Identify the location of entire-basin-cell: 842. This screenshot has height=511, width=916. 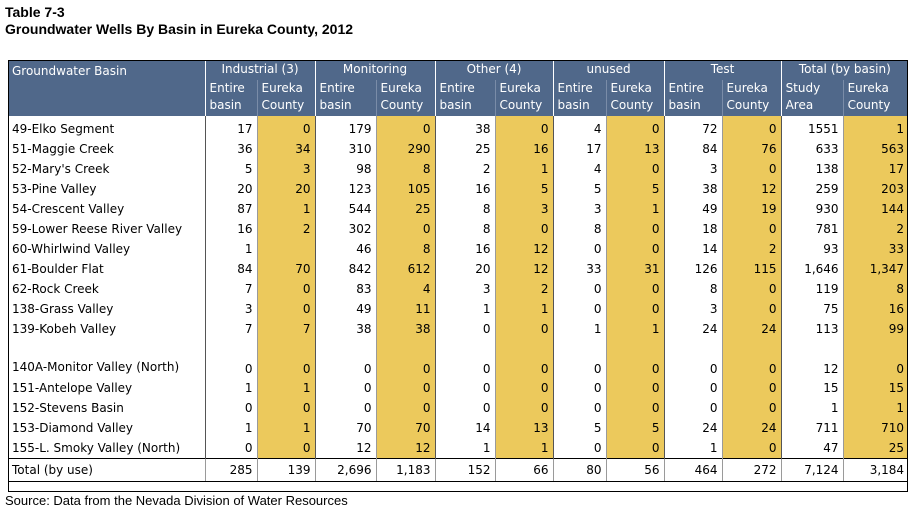
(345, 269).